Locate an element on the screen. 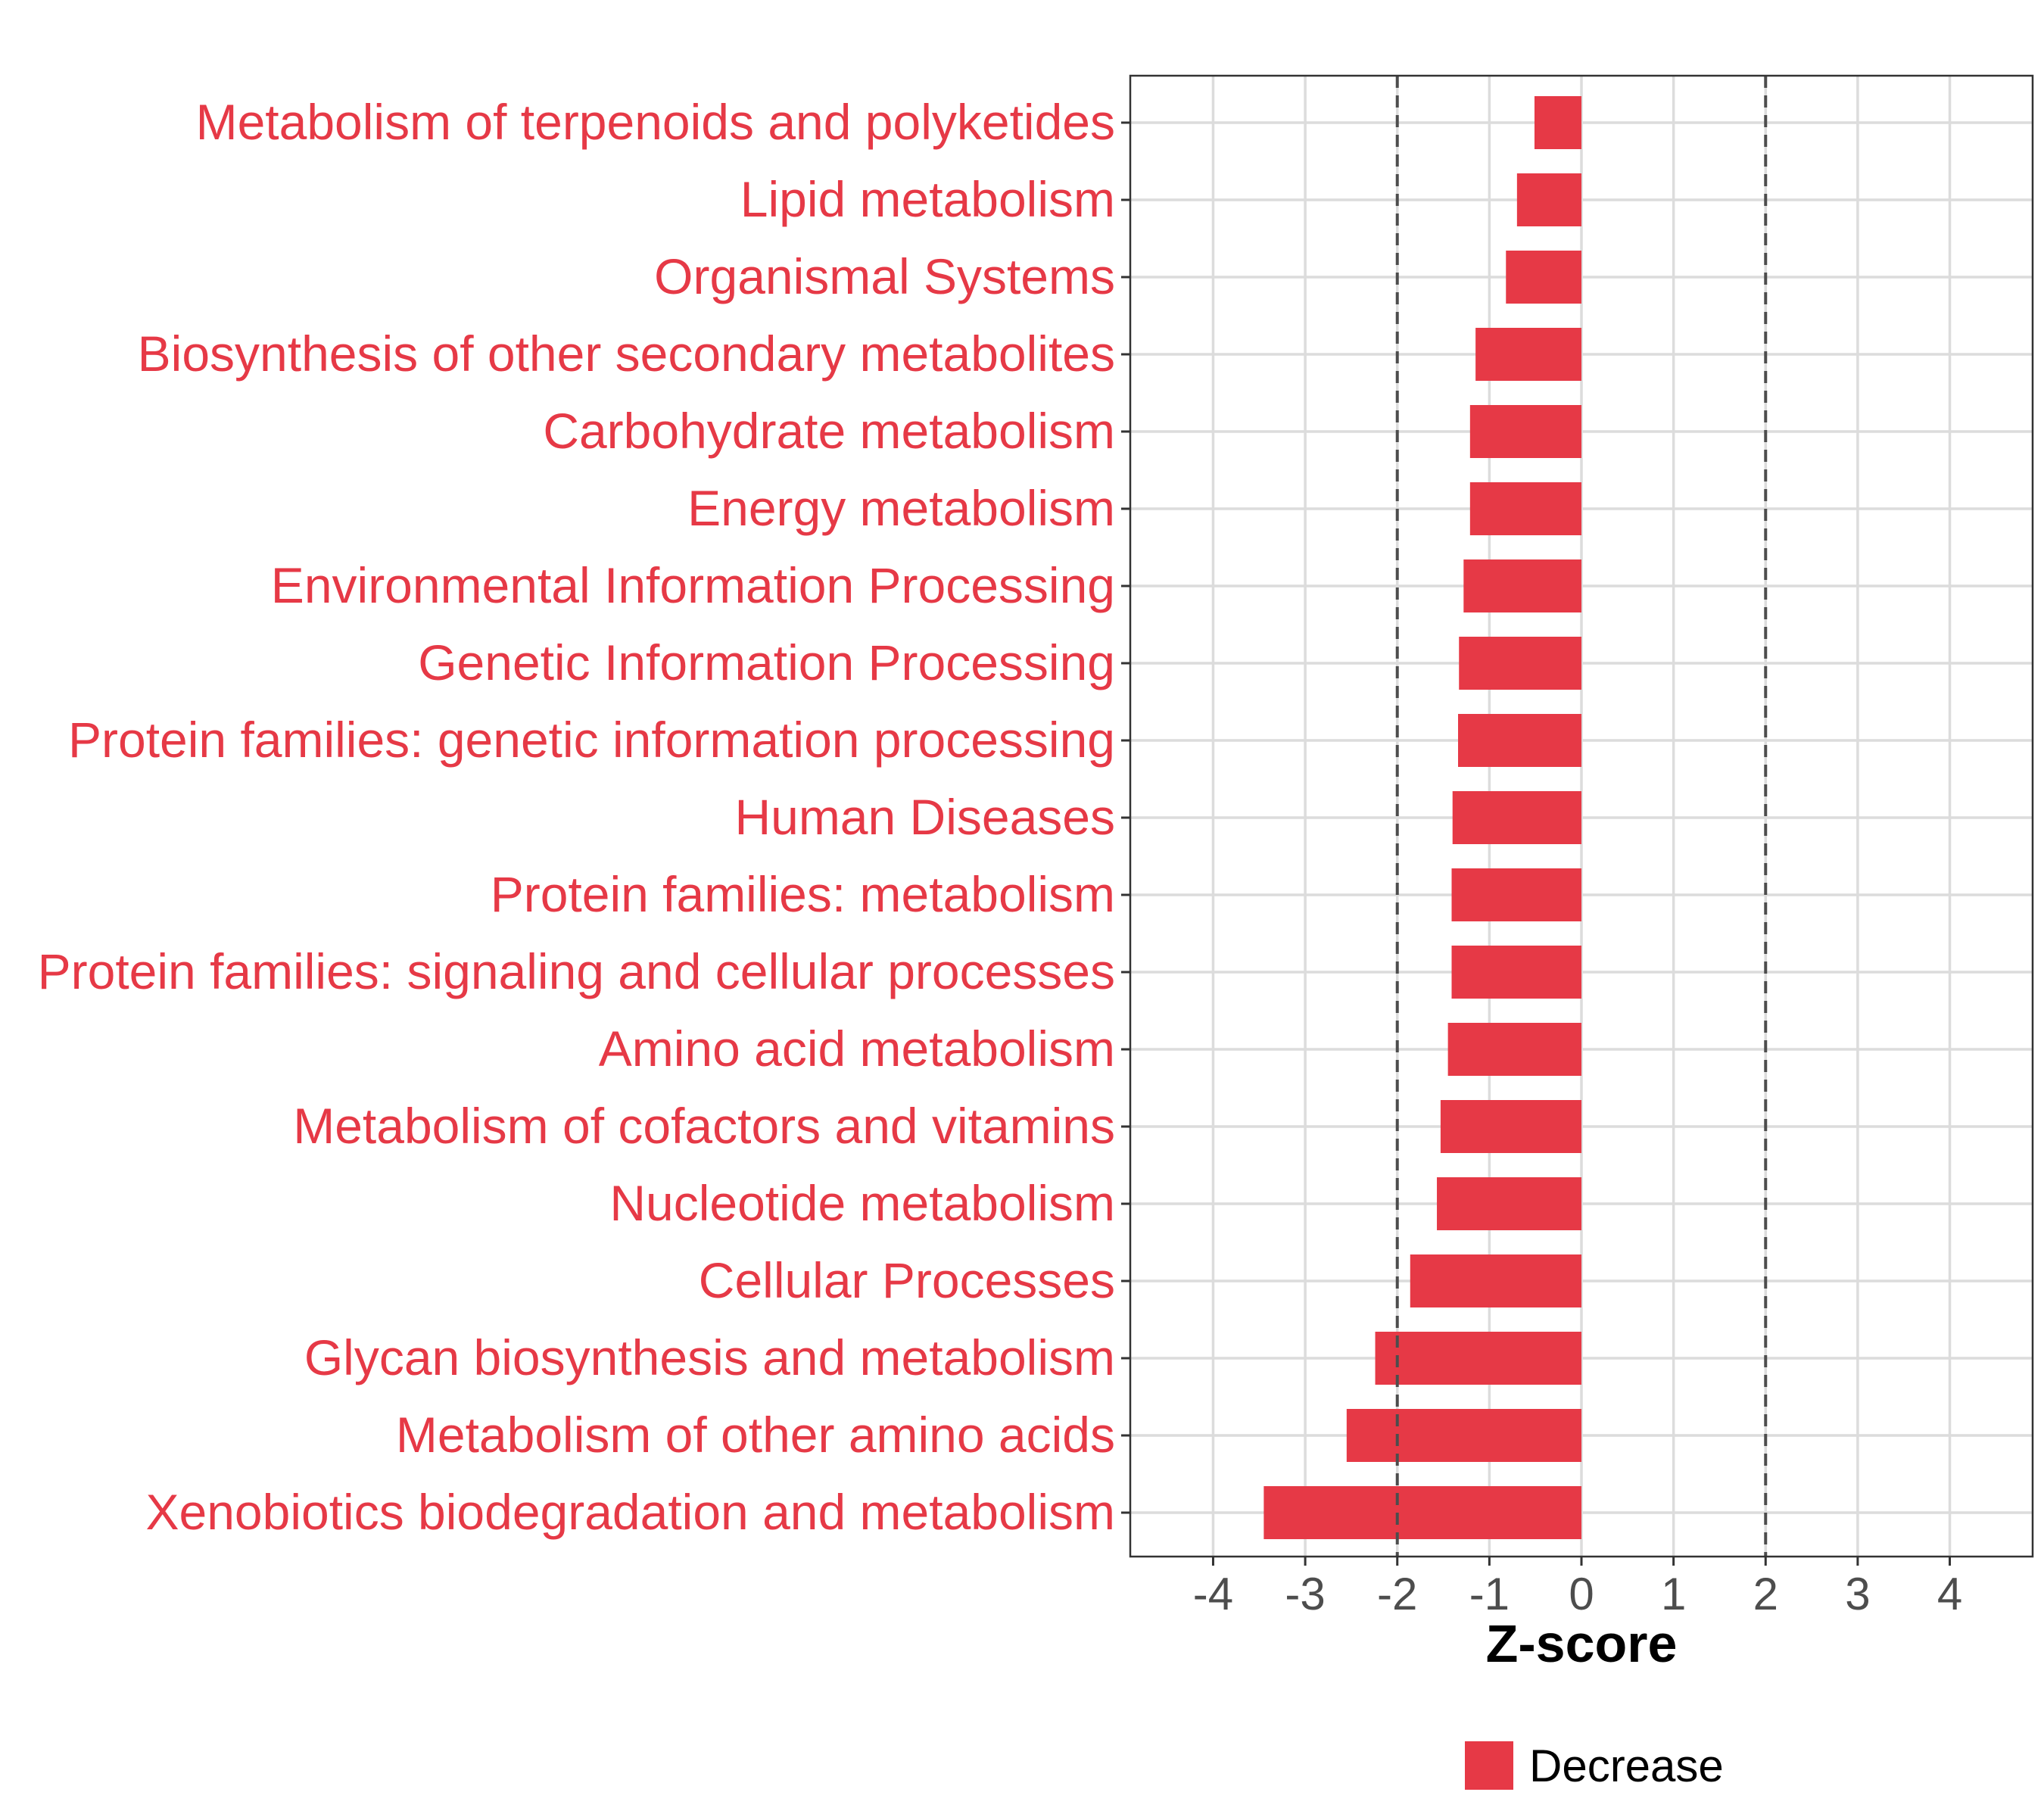 Image resolution: width=2044 pixels, height=1817 pixels. x-tick-label: -3 is located at coordinates (1305, 1594).